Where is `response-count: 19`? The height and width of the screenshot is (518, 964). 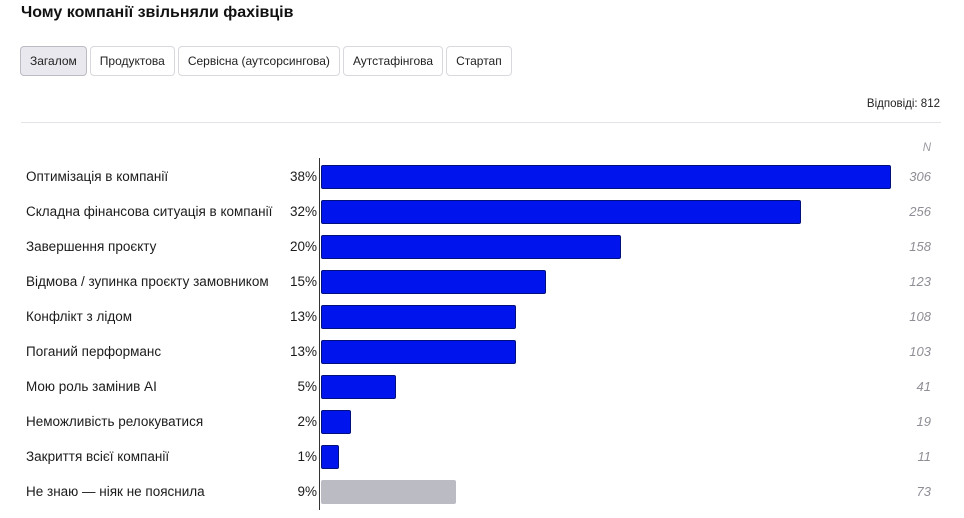
response-count: 19 is located at coordinates (923, 421).